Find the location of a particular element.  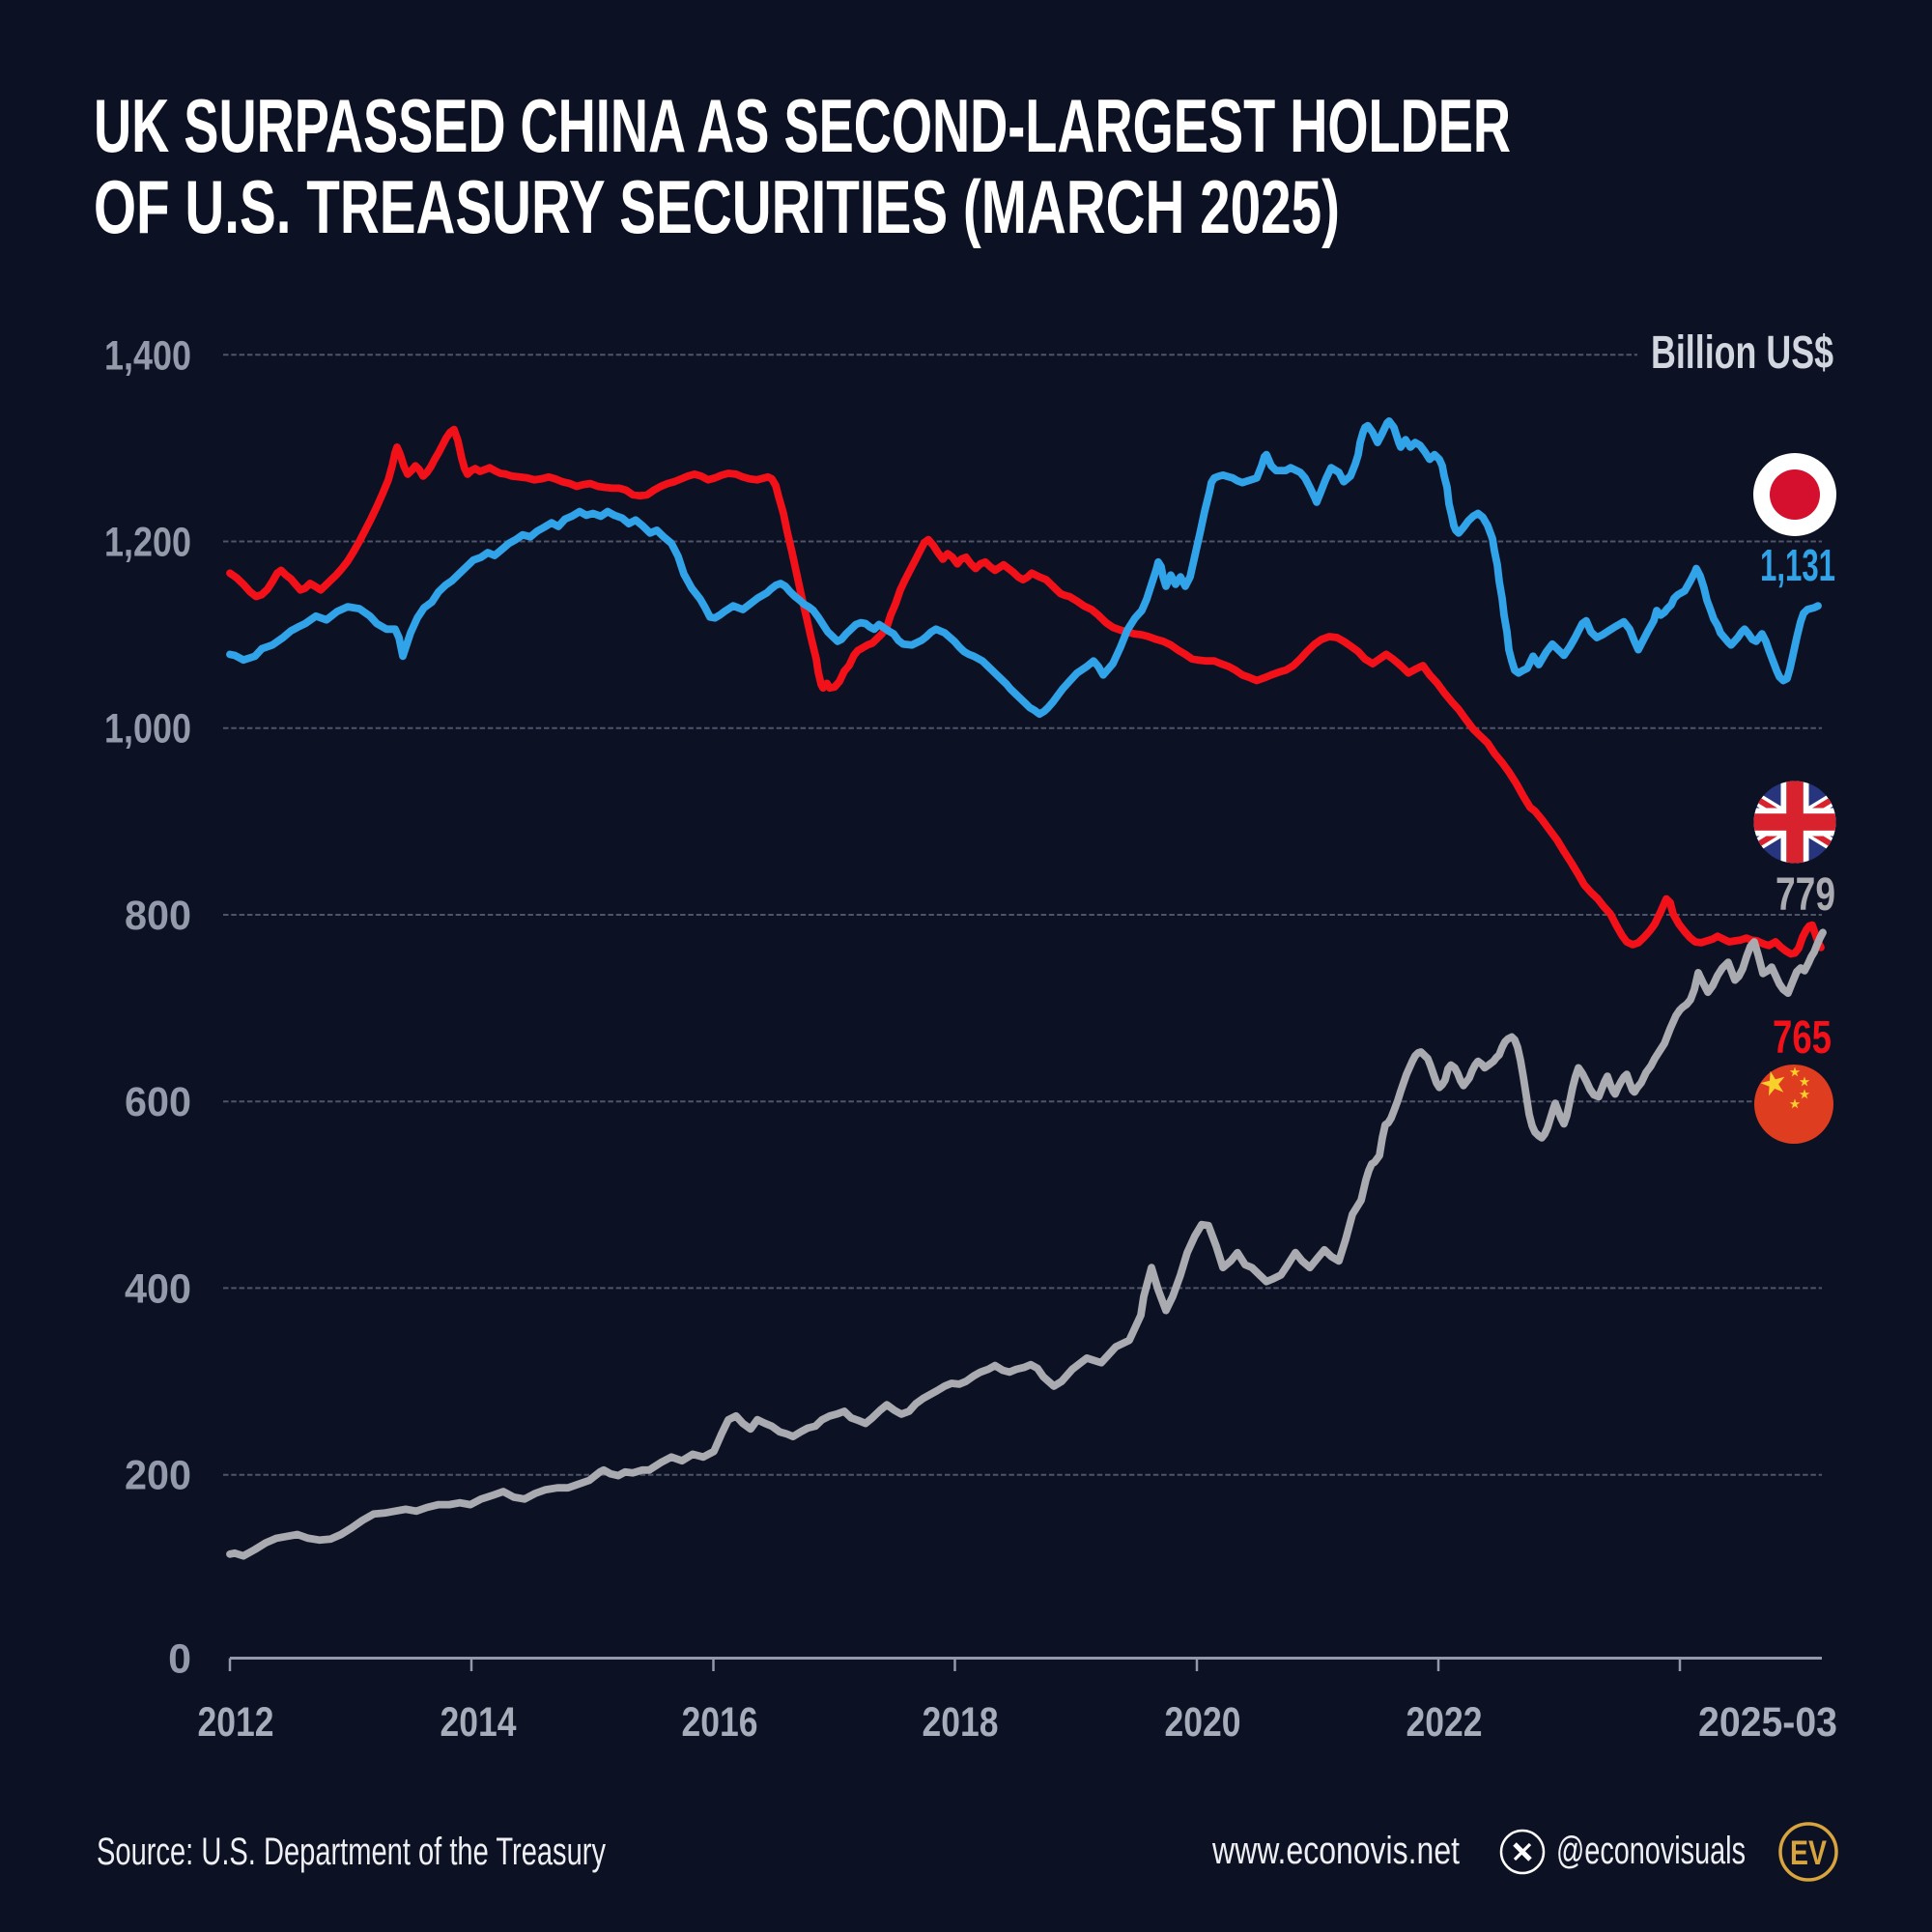

svg-text: EV is located at coordinates (1809, 1853).